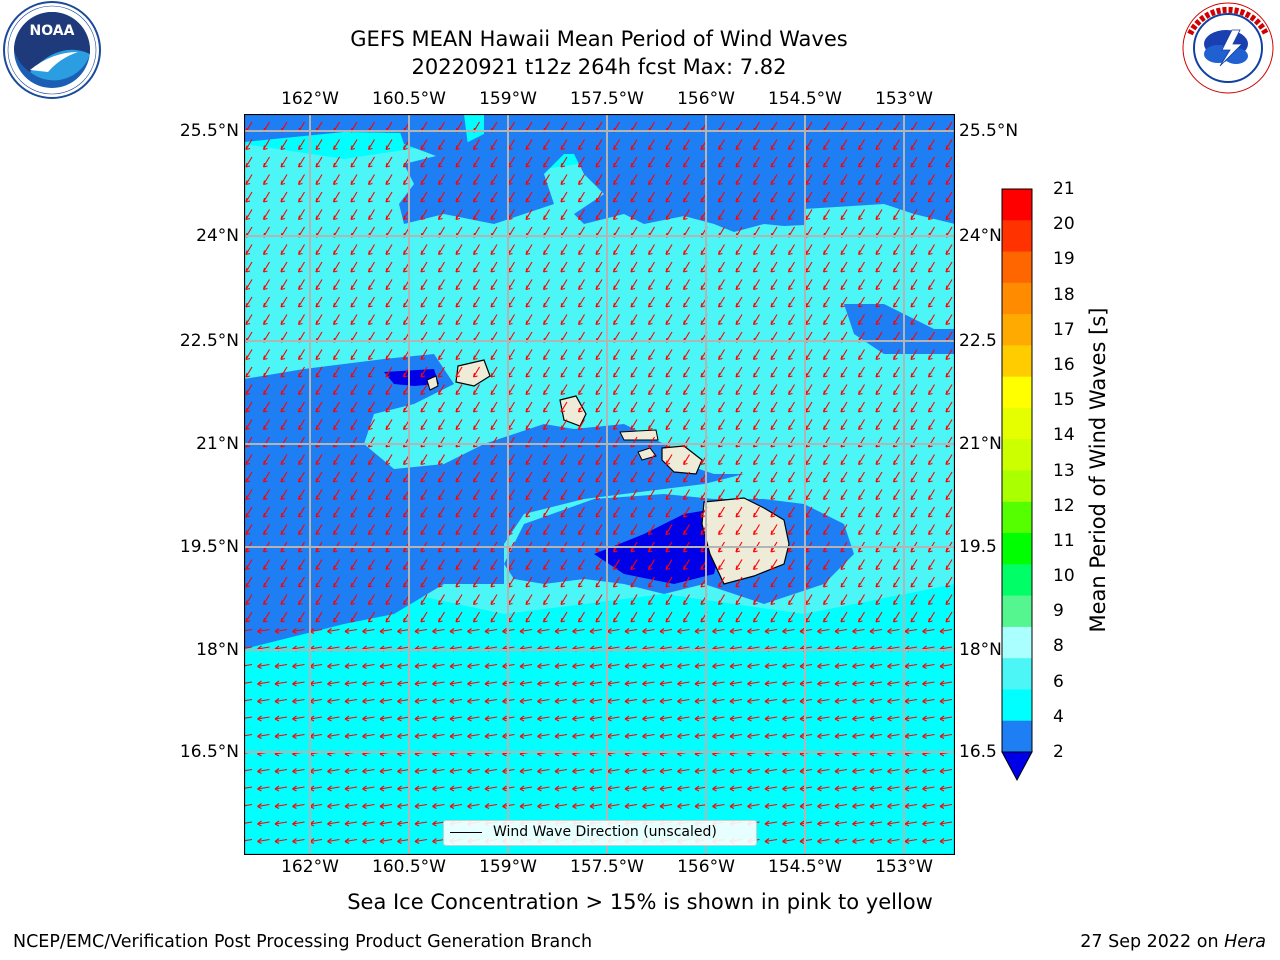 The height and width of the screenshot is (960, 1280). What do you see at coordinates (978, 547) in the screenshot?
I see `lat-label-right: 19.5` at bounding box center [978, 547].